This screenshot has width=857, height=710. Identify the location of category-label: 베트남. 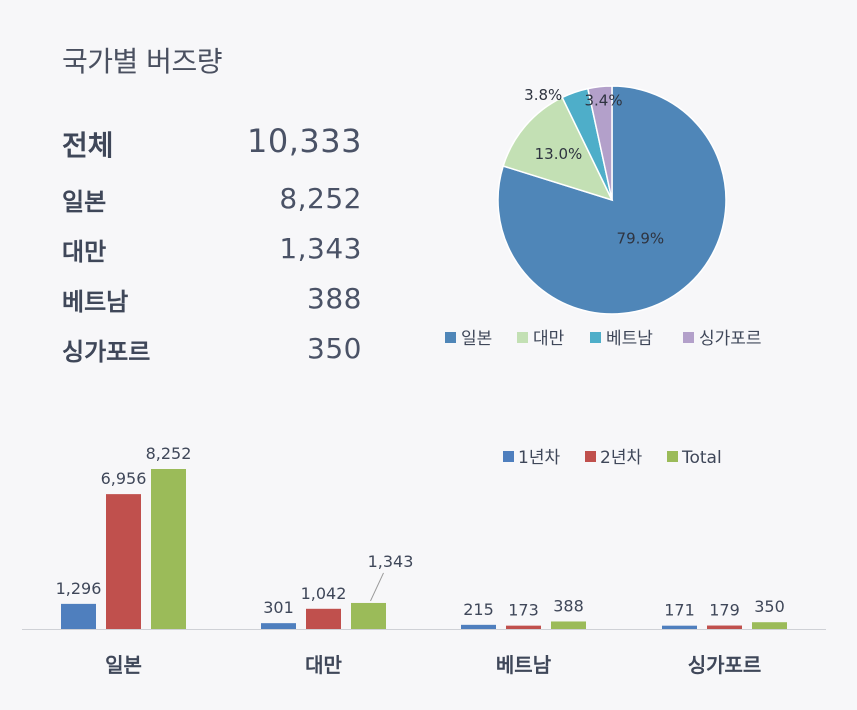
(524, 665).